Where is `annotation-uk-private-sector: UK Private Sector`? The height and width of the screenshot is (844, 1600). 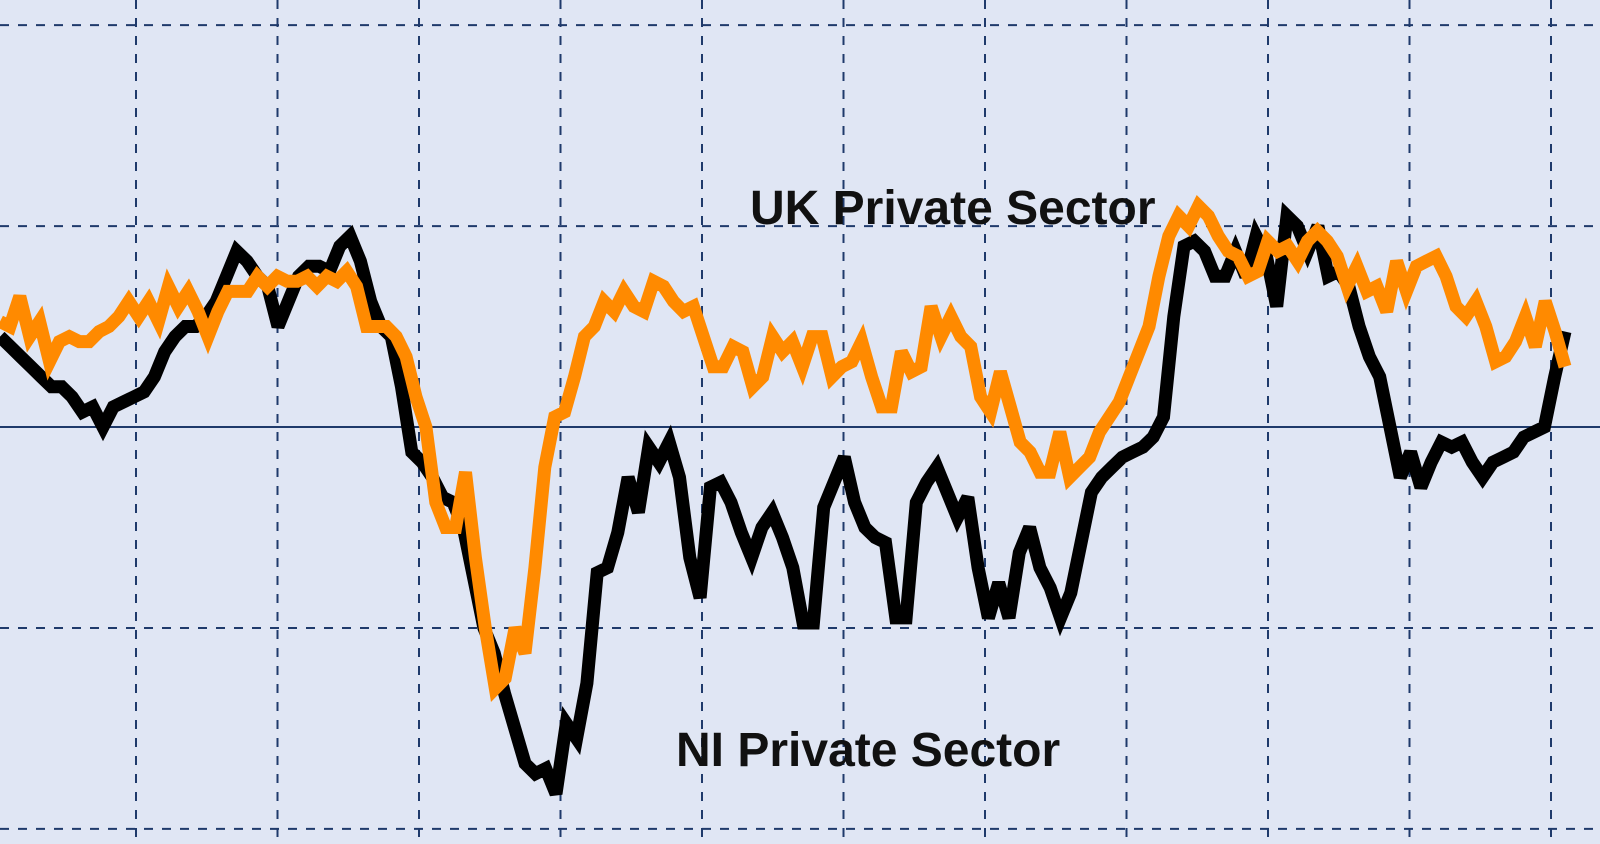 annotation-uk-private-sector: UK Private Sector is located at coordinates (953, 208).